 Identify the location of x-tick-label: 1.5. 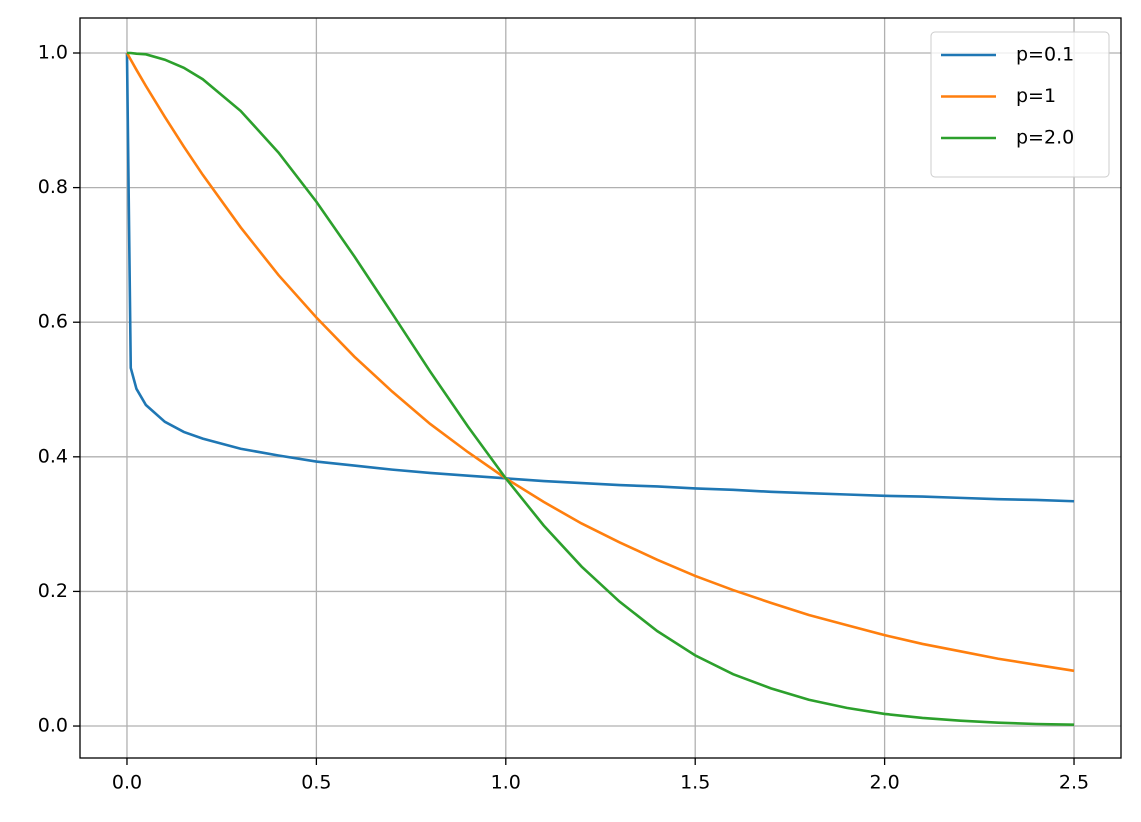
(695, 783).